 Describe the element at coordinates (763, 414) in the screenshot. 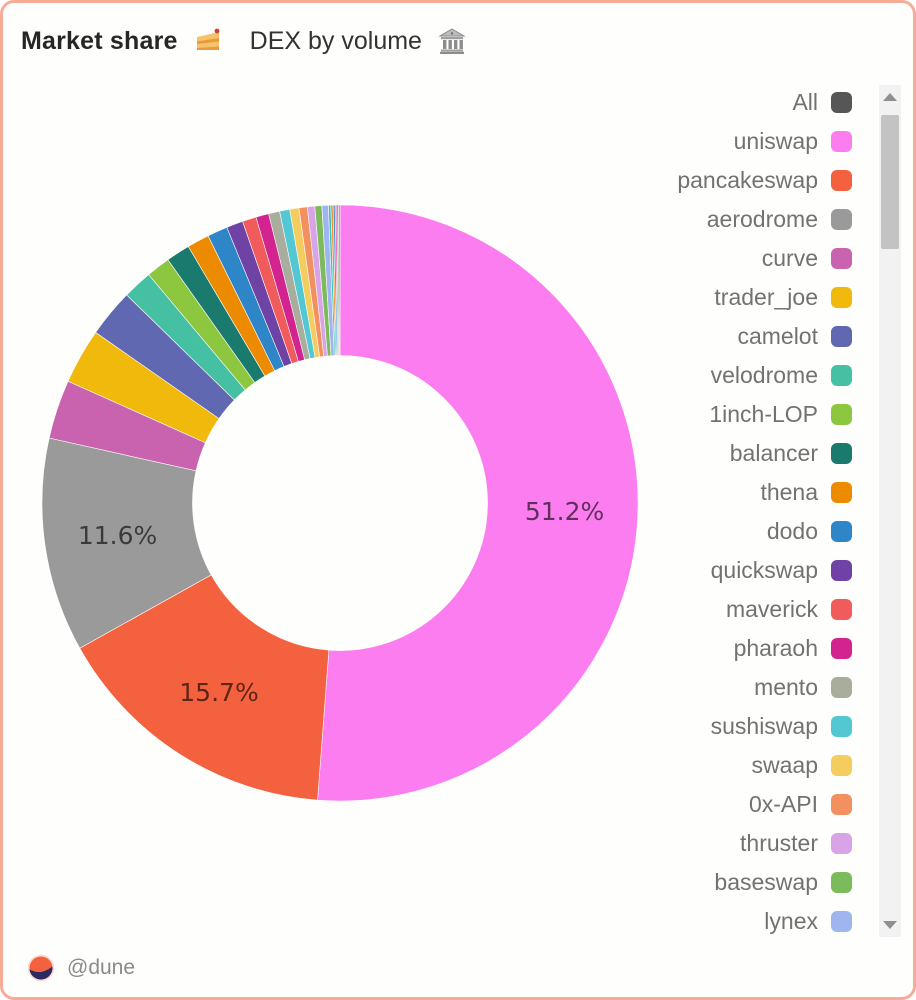

I see `legend-item-label: 1inch-LOP` at that location.